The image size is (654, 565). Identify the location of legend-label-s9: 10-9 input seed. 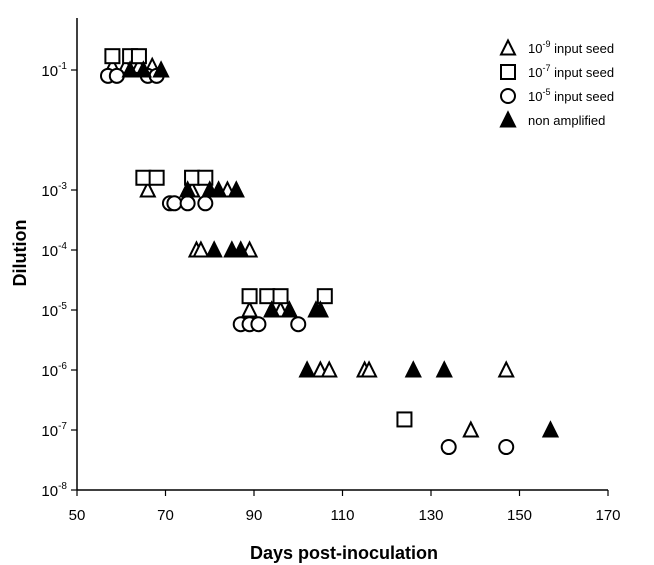
(571, 47).